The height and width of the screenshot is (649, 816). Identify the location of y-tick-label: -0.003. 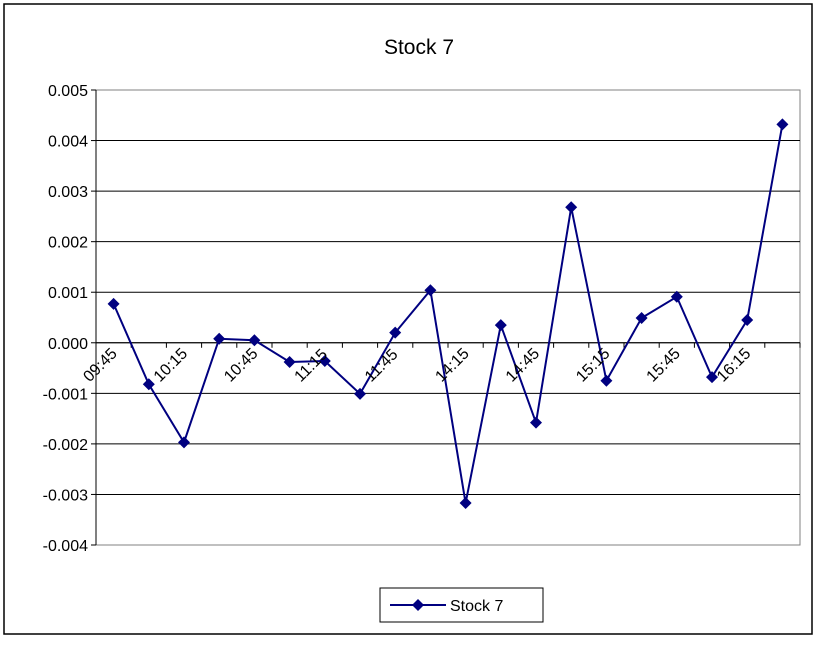
(65, 495).